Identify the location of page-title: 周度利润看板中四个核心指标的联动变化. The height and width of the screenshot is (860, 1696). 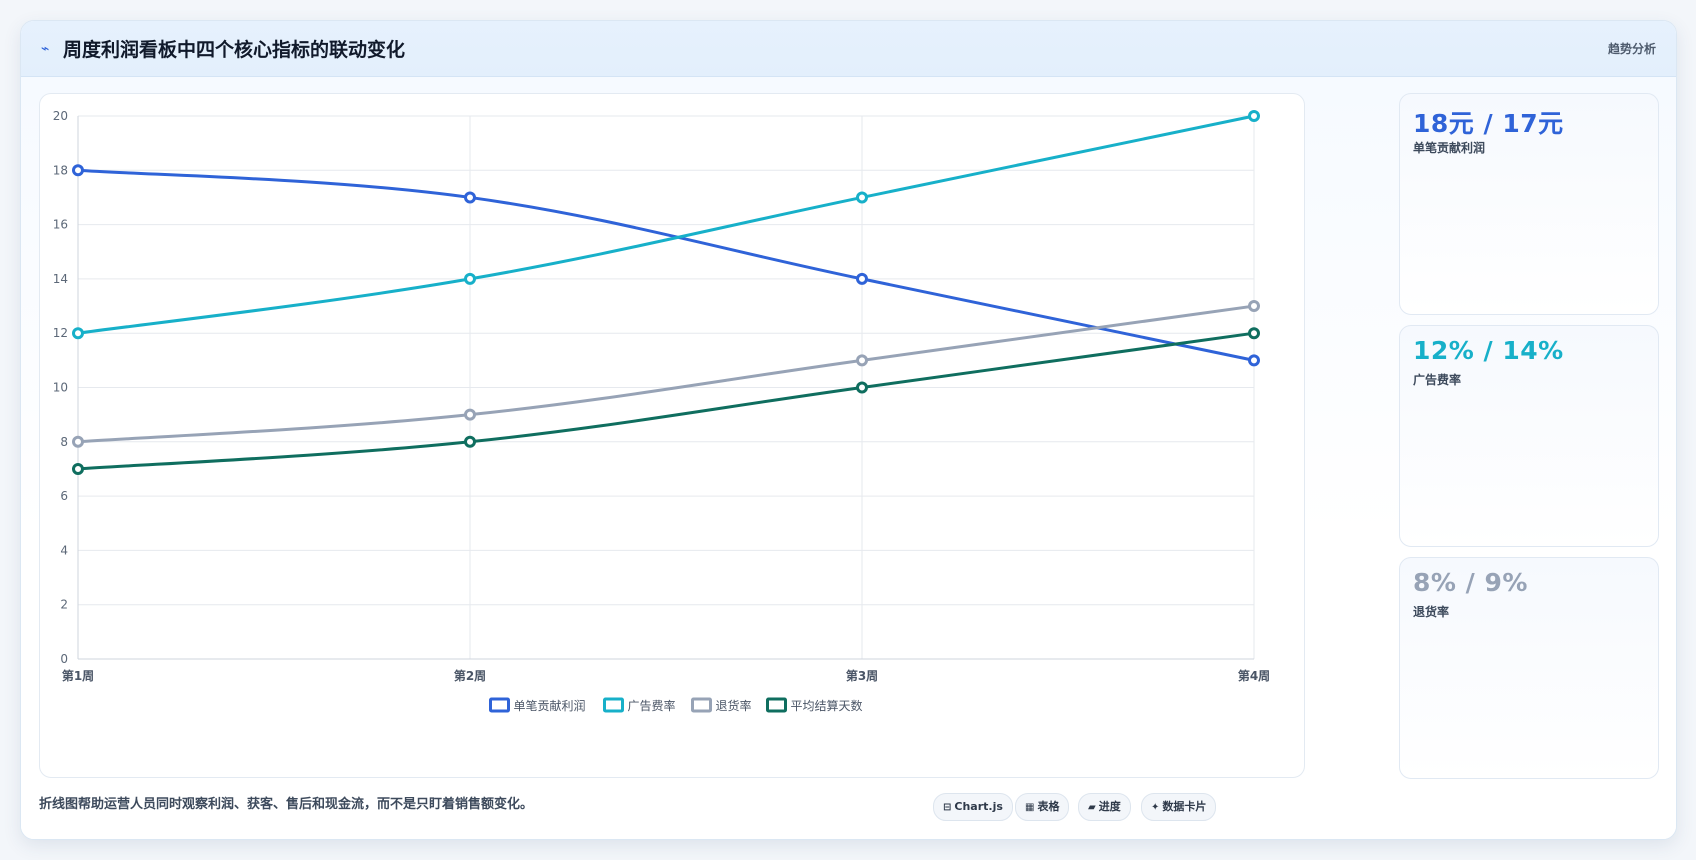
(234, 50).